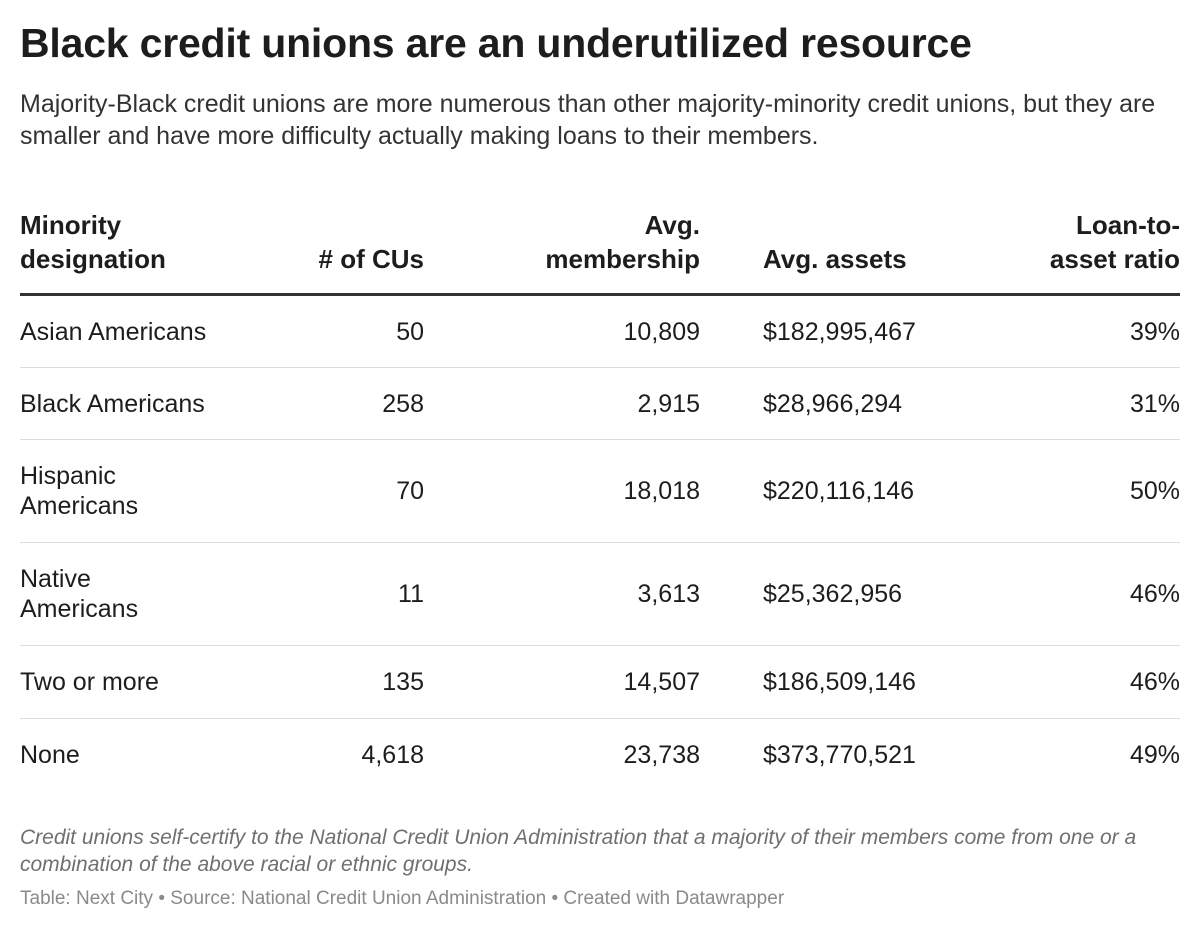 This screenshot has height=933, width=1200. I want to click on table-row: None 4,618 23,738 $373,770,521 49%, so click(600, 755).